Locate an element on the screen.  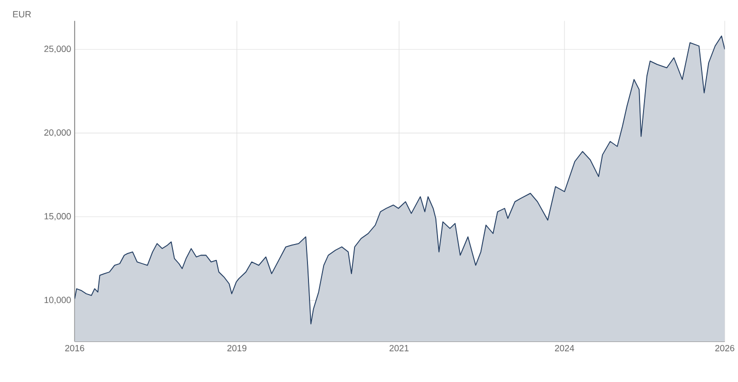
x-tick-label: 2019 is located at coordinates (236, 348).